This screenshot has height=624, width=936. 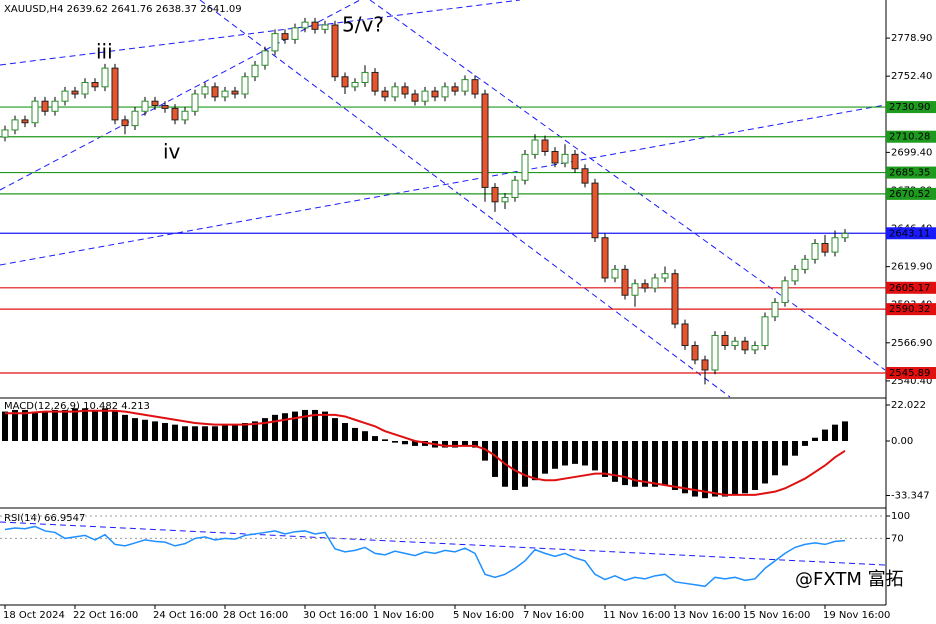 I want to click on x-tick-label: 30 Oct 16:00, so click(x=335, y=615).